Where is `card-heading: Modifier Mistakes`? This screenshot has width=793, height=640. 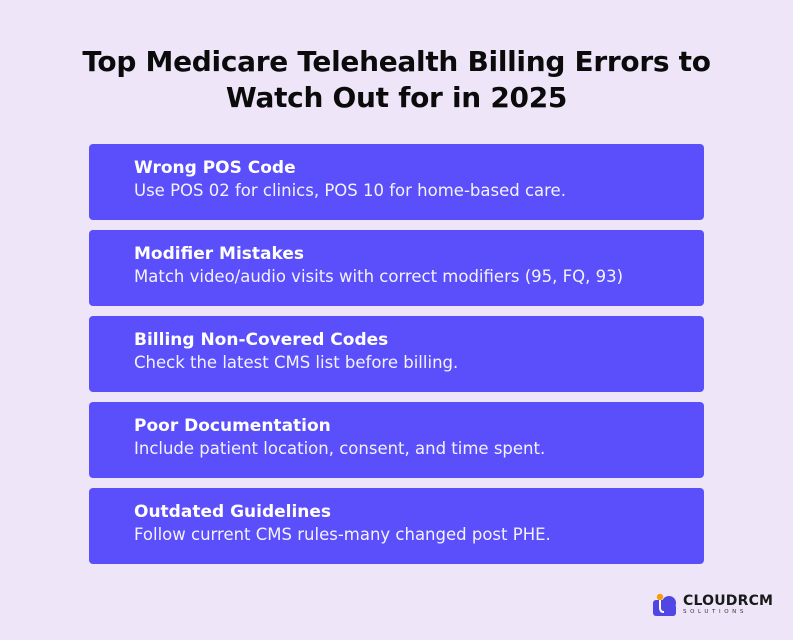
card-heading: Modifier Mistakes is located at coordinates (219, 254).